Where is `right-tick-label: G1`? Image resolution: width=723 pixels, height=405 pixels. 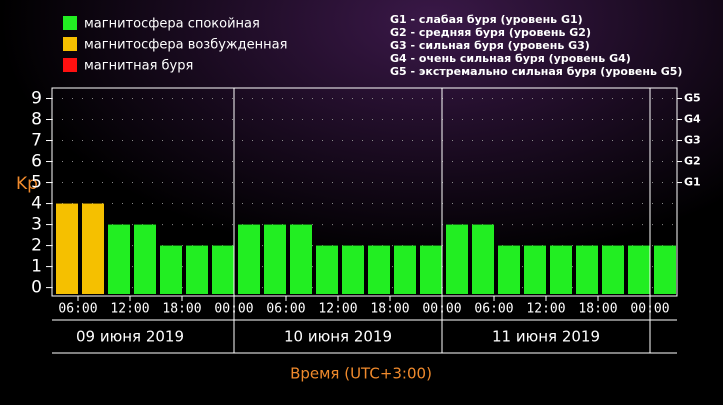 right-tick-label: G1 is located at coordinates (692, 182).